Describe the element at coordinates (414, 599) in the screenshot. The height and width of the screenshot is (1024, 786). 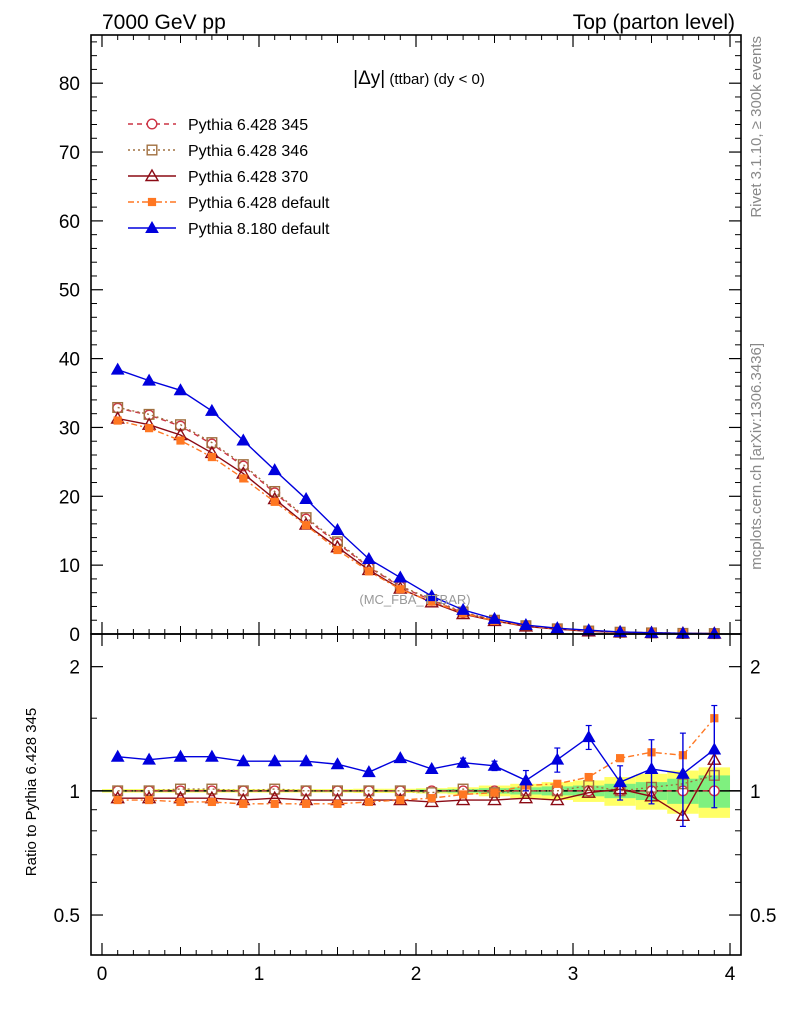
I see `watermark: (MC_FBA_TTBAR)` at that location.